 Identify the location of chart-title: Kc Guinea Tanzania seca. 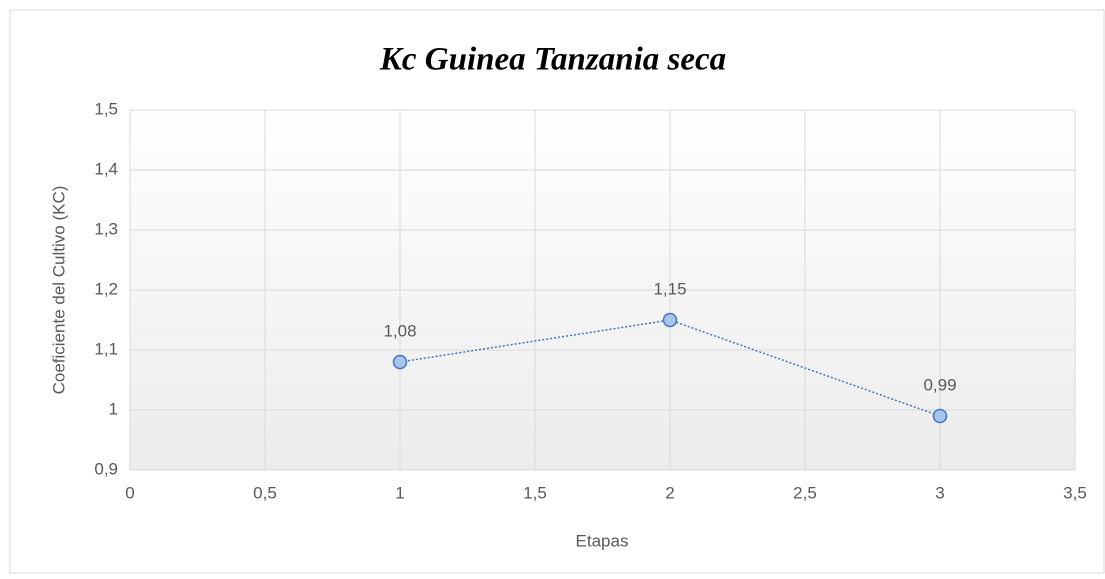
(552, 60).